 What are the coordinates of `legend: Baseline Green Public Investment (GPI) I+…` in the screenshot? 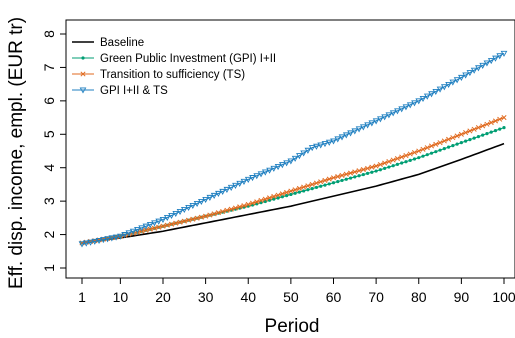 It's located at (174, 67).